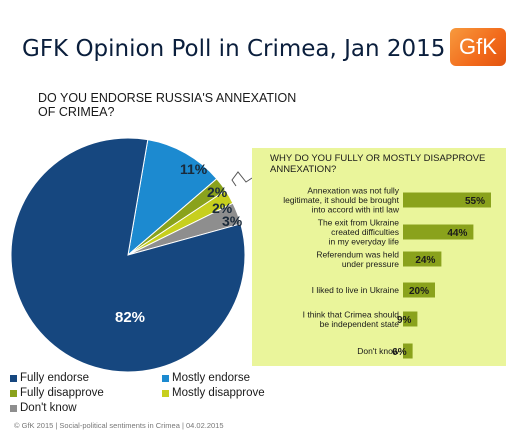 This screenshot has width=520, height=435. What do you see at coordinates (211, 378) in the screenshot?
I see `legend-label: Mostly endorse` at bounding box center [211, 378].